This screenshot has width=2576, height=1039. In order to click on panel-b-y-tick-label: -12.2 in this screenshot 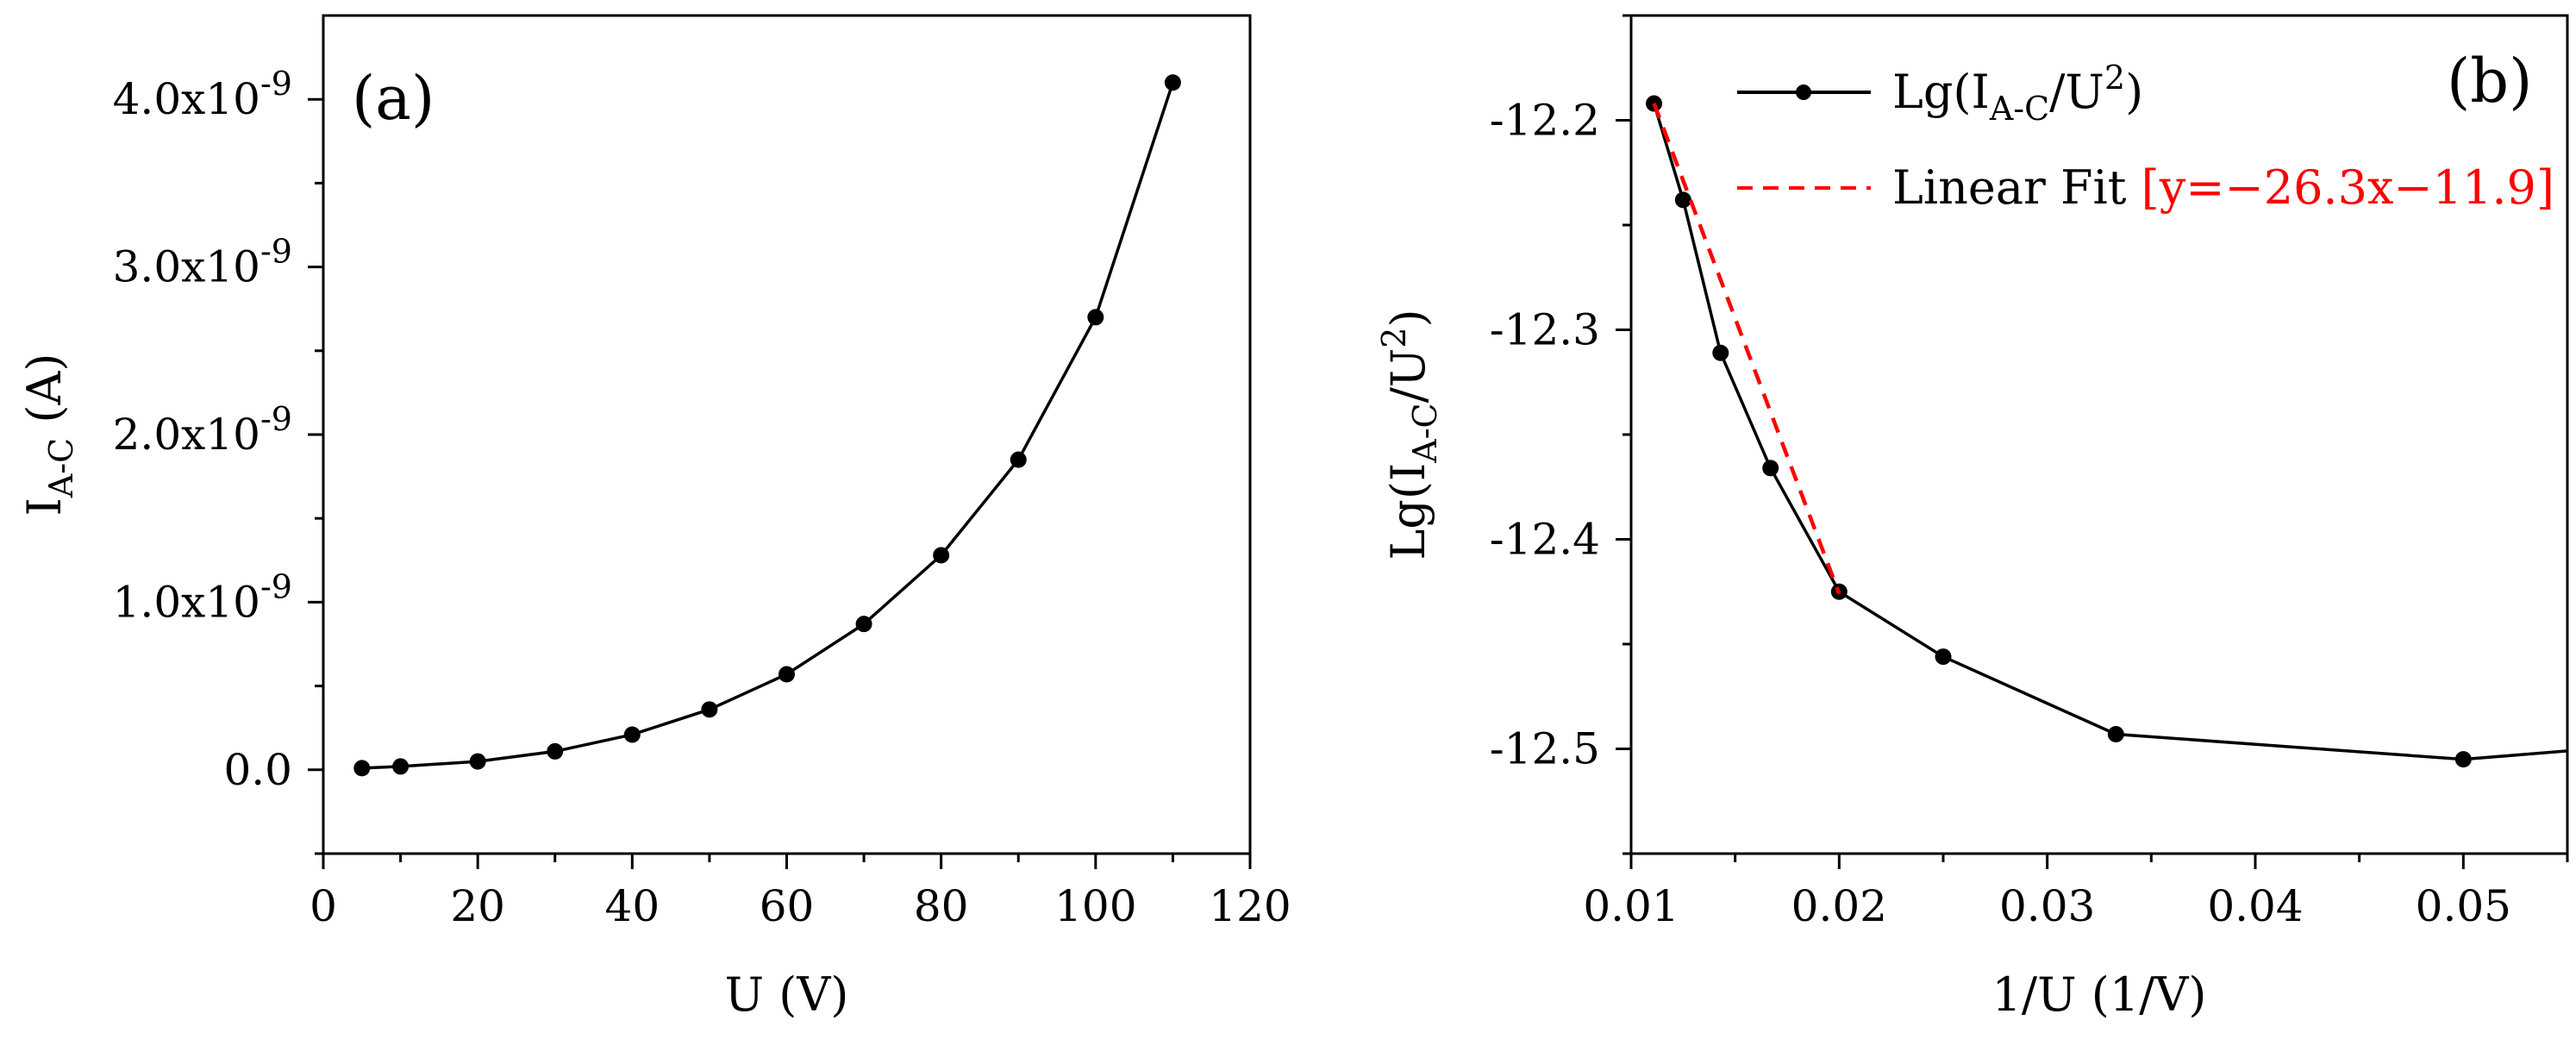, I will do `click(1545, 121)`.